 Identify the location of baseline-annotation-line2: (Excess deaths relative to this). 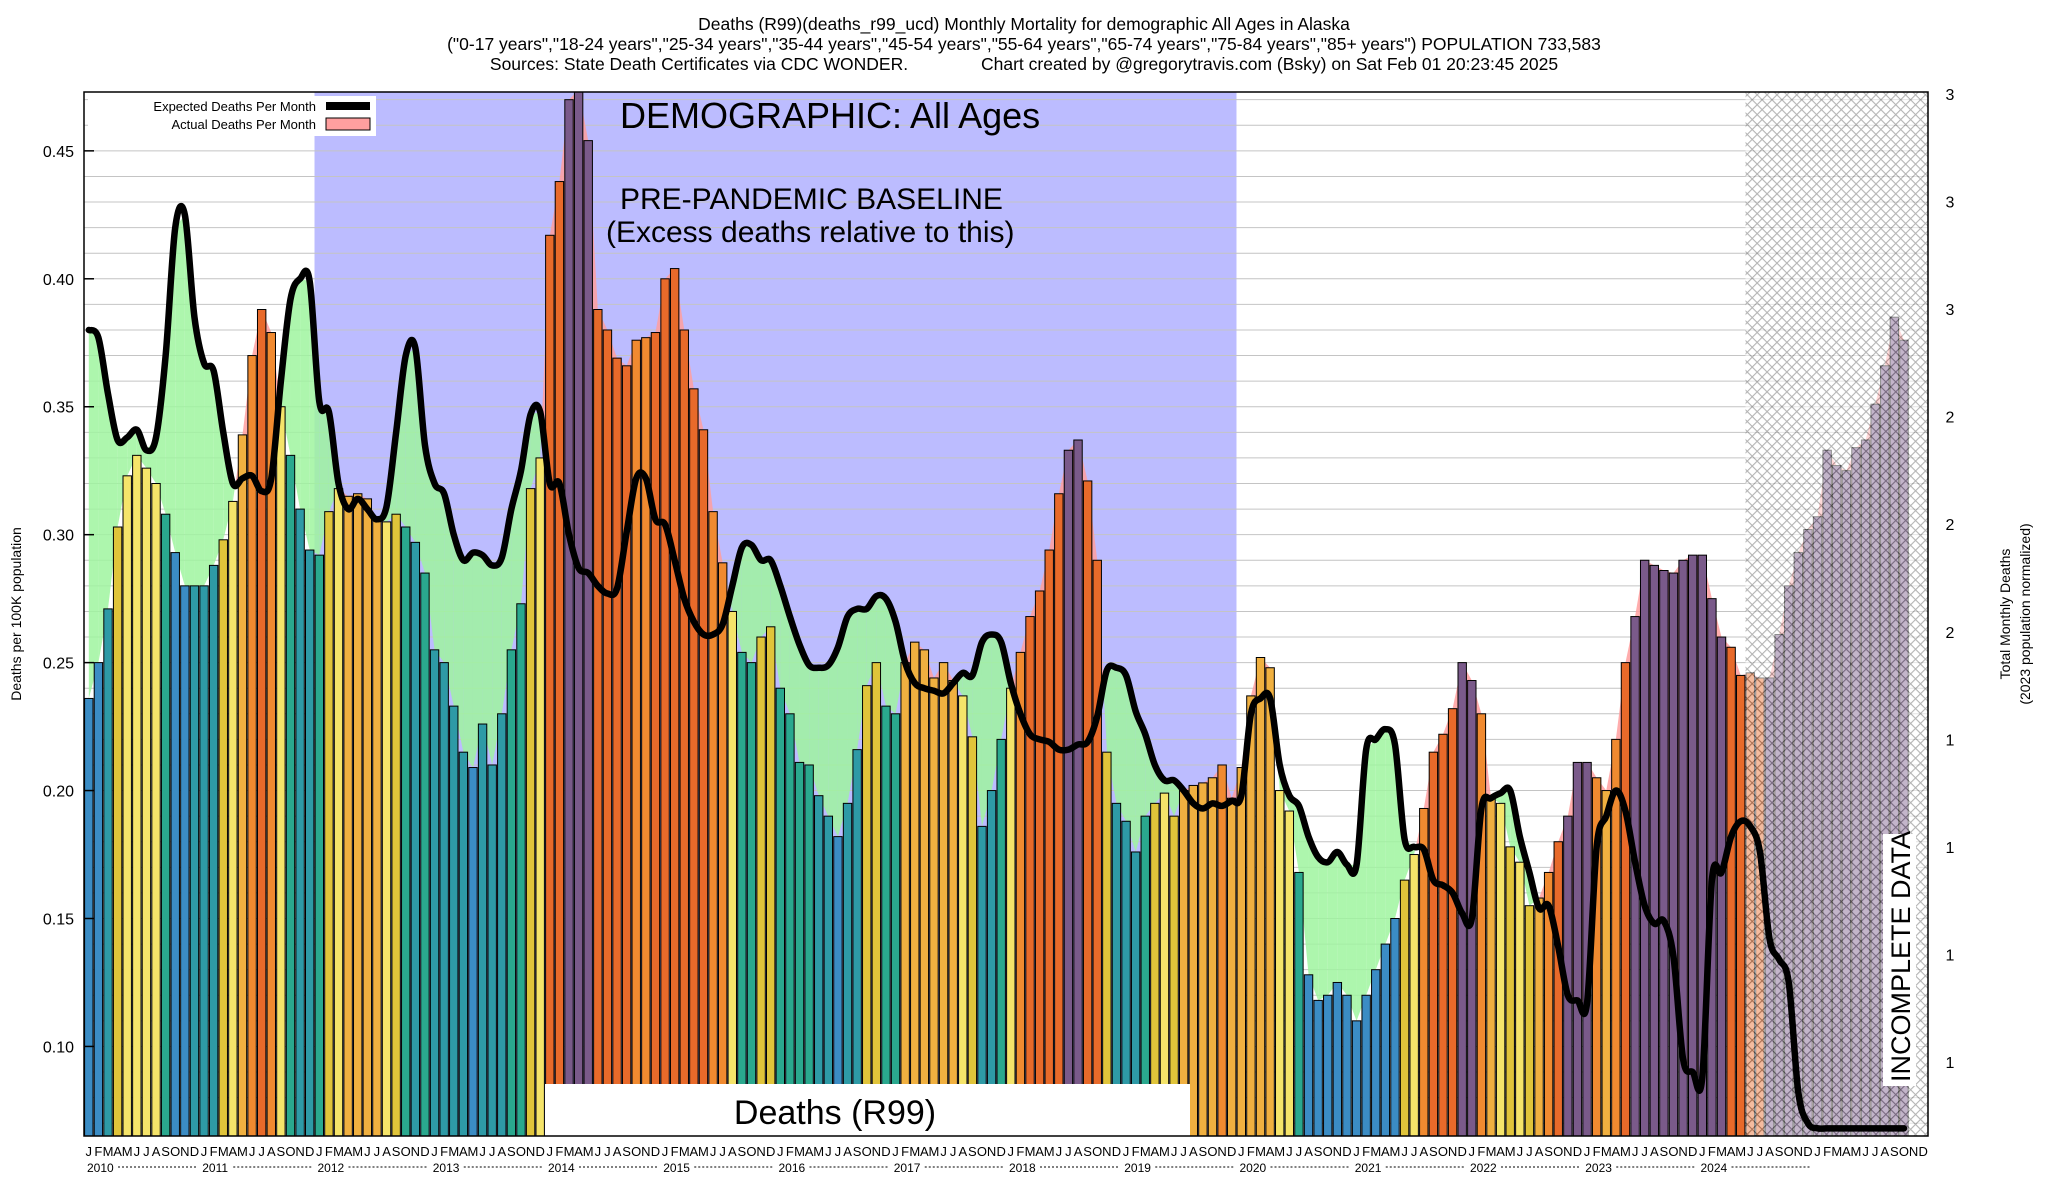
(810, 232).